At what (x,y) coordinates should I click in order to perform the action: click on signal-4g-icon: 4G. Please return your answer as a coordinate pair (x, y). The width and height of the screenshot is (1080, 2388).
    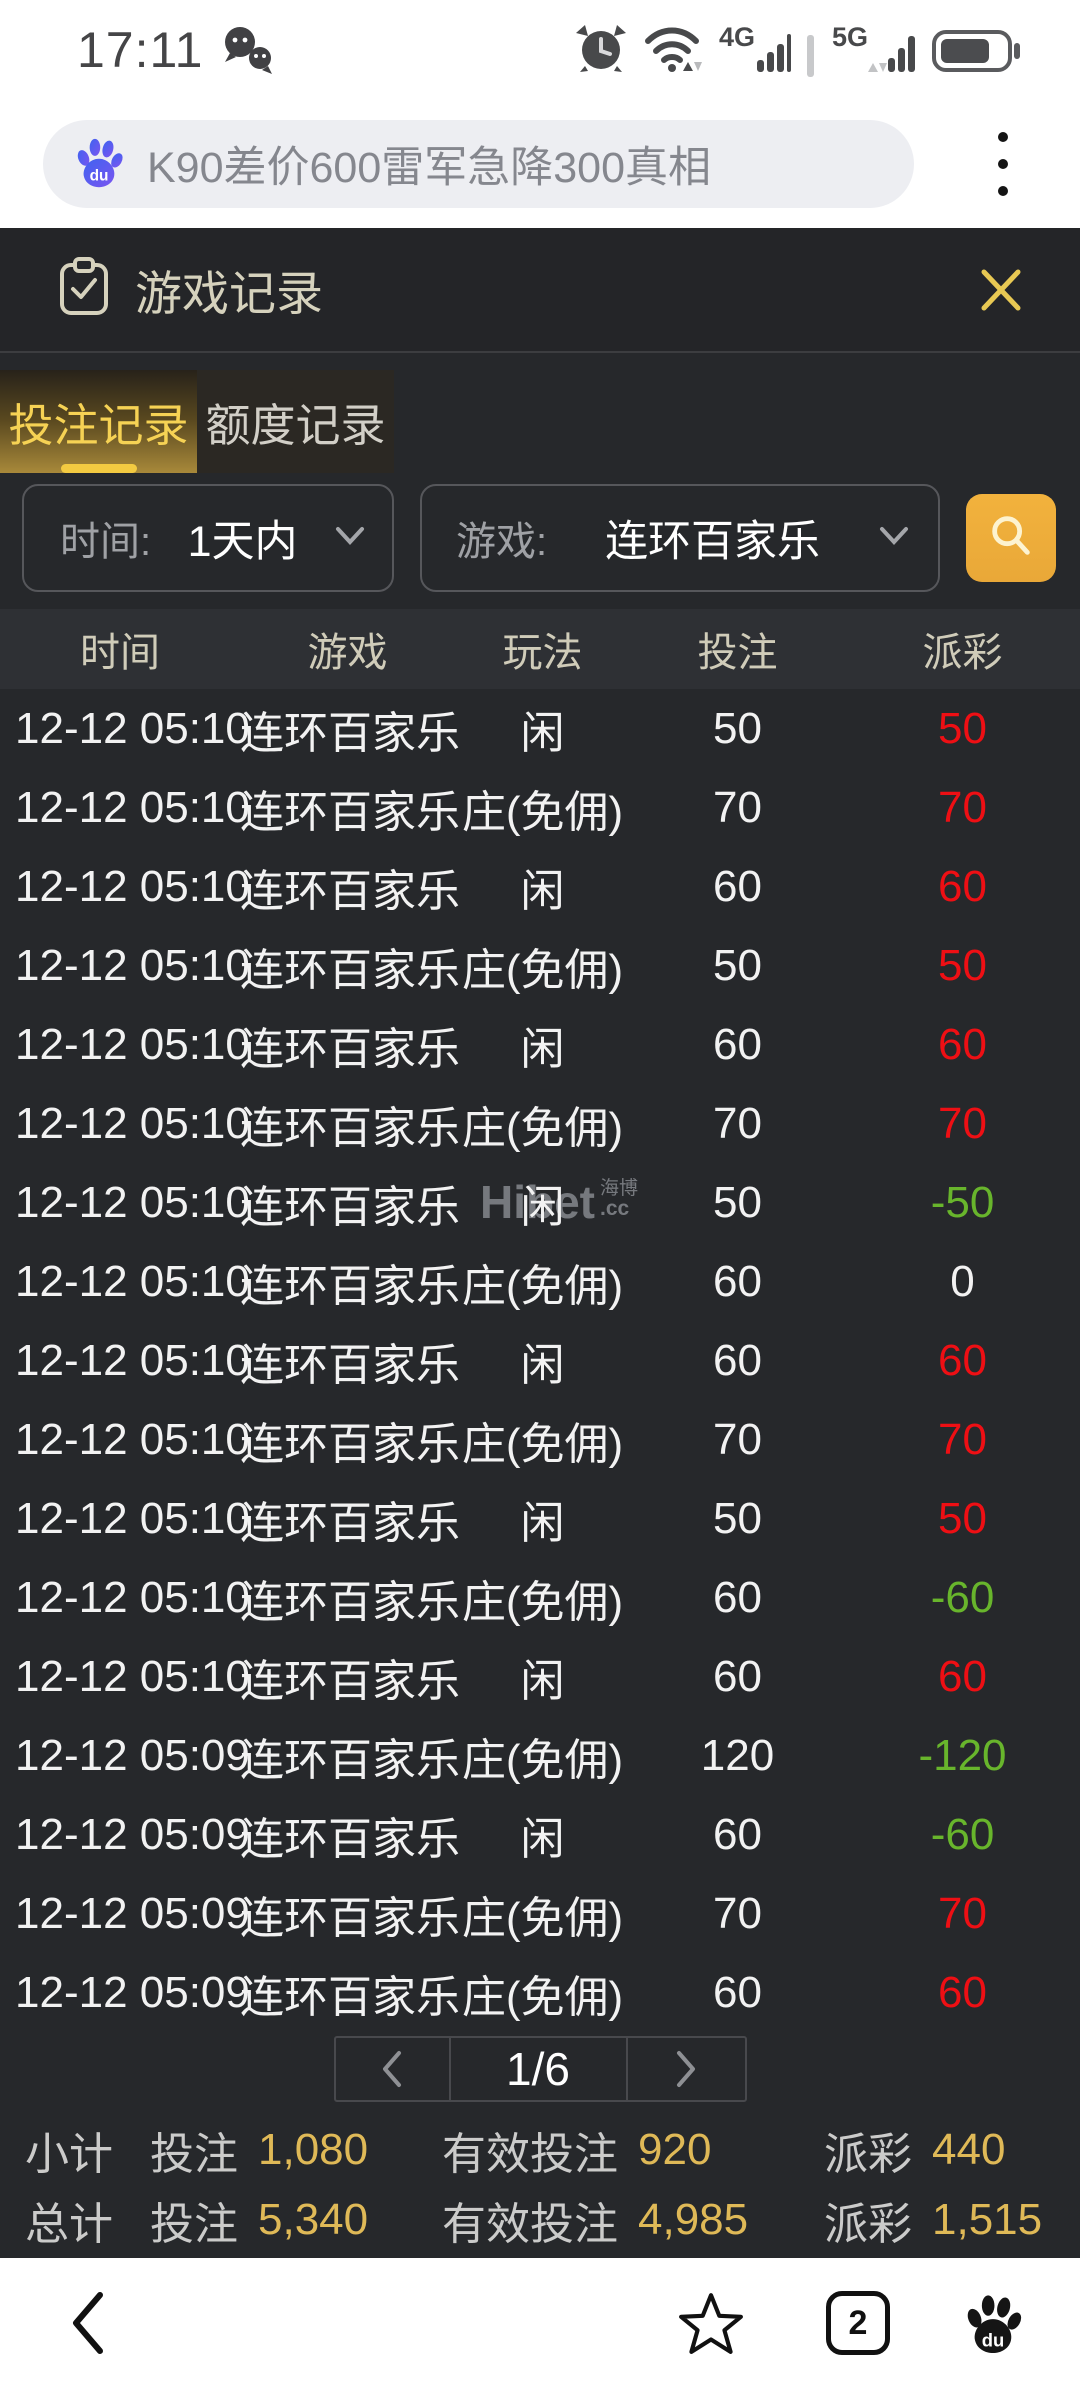
    Looking at the image, I should click on (755, 50).